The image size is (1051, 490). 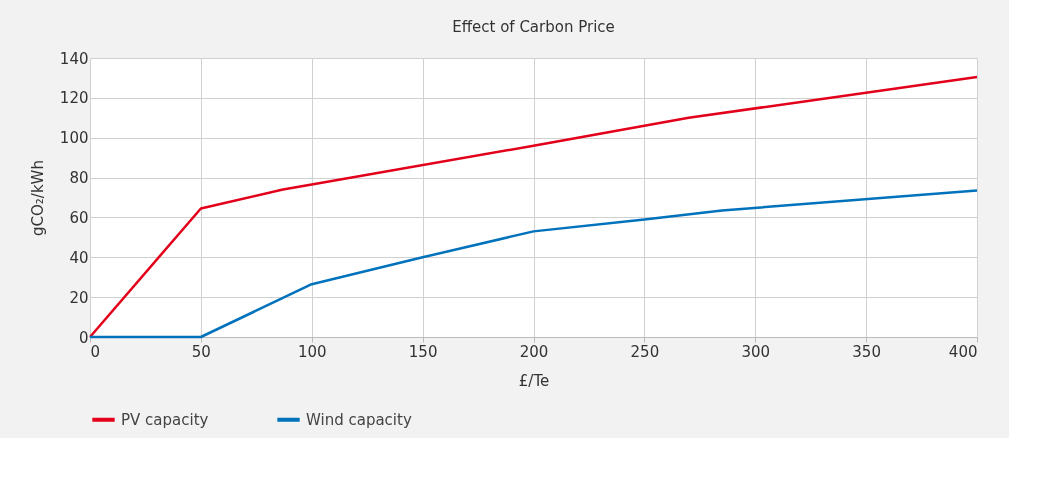 What do you see at coordinates (533, 27) in the screenshot?
I see `chart-title: Effect of Carbon Price` at bounding box center [533, 27].